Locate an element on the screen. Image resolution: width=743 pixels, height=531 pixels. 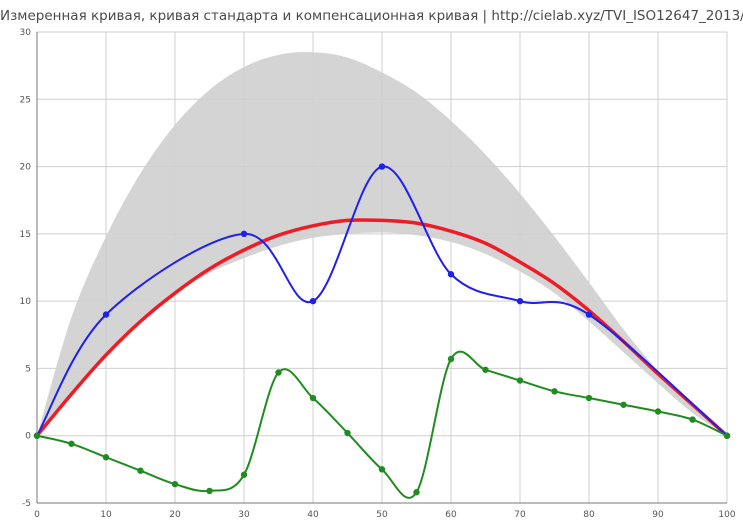
x-tick-label: 50 is located at coordinates (382, 515).